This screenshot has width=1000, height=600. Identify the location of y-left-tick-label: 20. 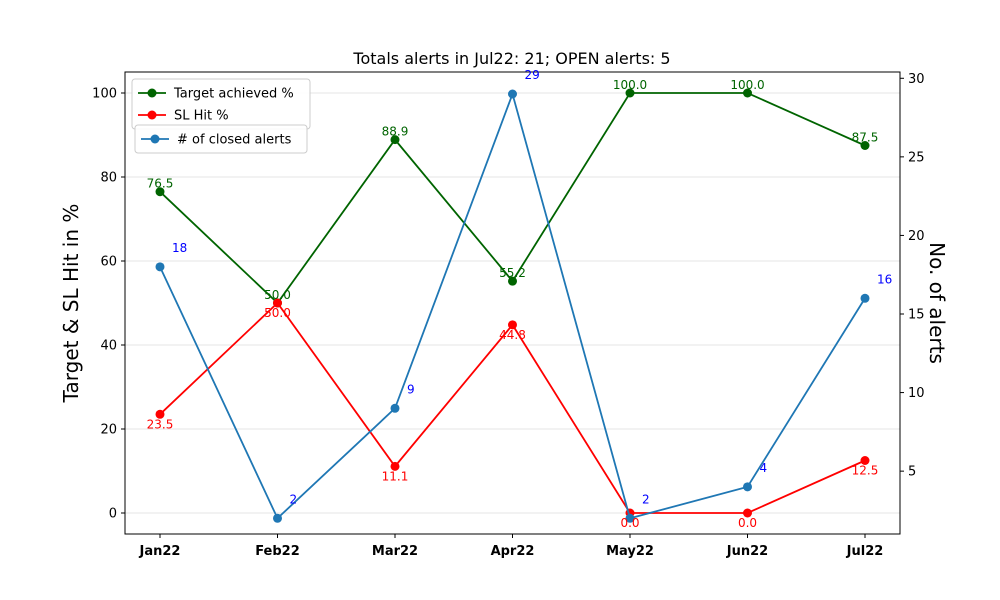
(108, 430).